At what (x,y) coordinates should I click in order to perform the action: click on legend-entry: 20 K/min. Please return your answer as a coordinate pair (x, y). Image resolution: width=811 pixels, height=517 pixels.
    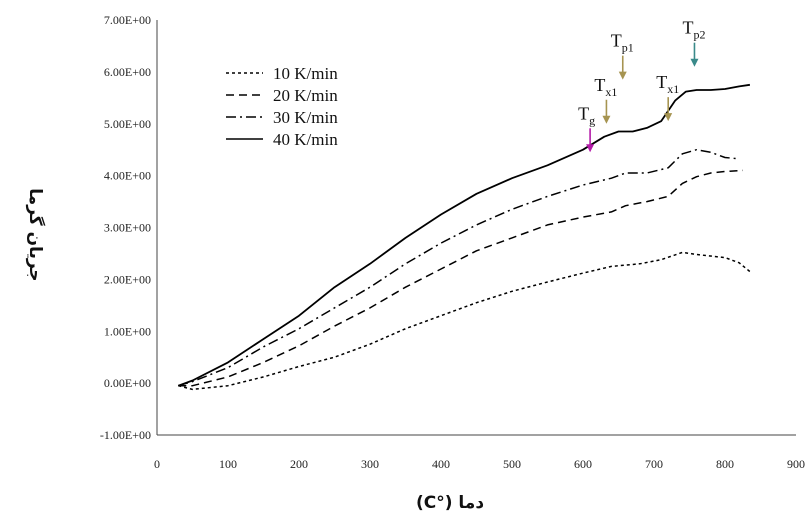
    Looking at the image, I should click on (305, 95).